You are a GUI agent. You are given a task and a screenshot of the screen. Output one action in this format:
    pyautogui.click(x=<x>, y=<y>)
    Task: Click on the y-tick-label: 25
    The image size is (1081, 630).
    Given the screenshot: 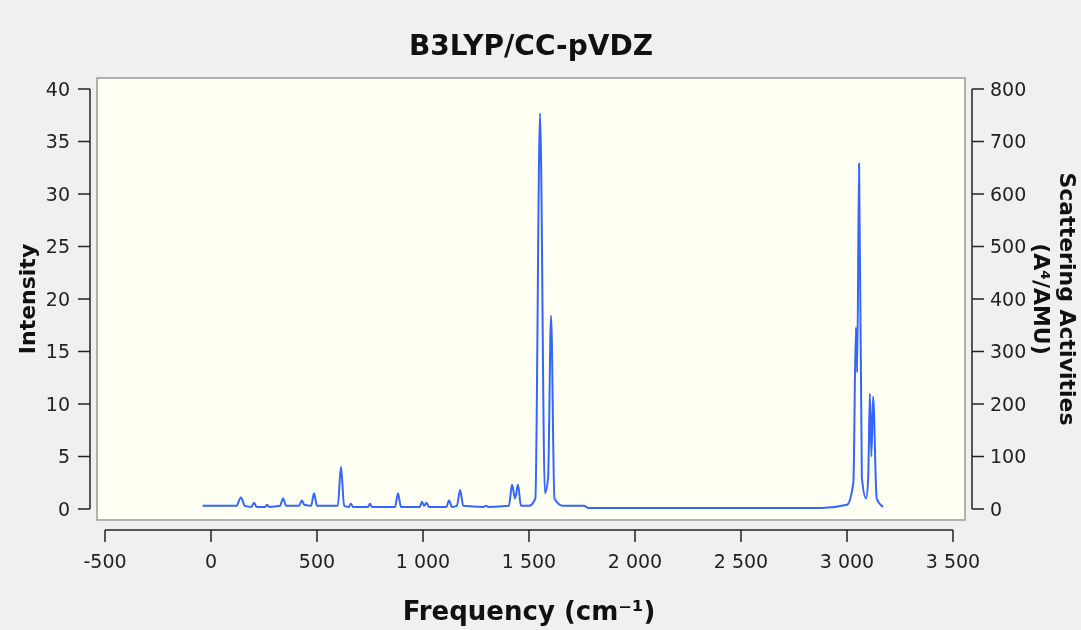 What is the action you would take?
    pyautogui.click(x=57, y=246)
    